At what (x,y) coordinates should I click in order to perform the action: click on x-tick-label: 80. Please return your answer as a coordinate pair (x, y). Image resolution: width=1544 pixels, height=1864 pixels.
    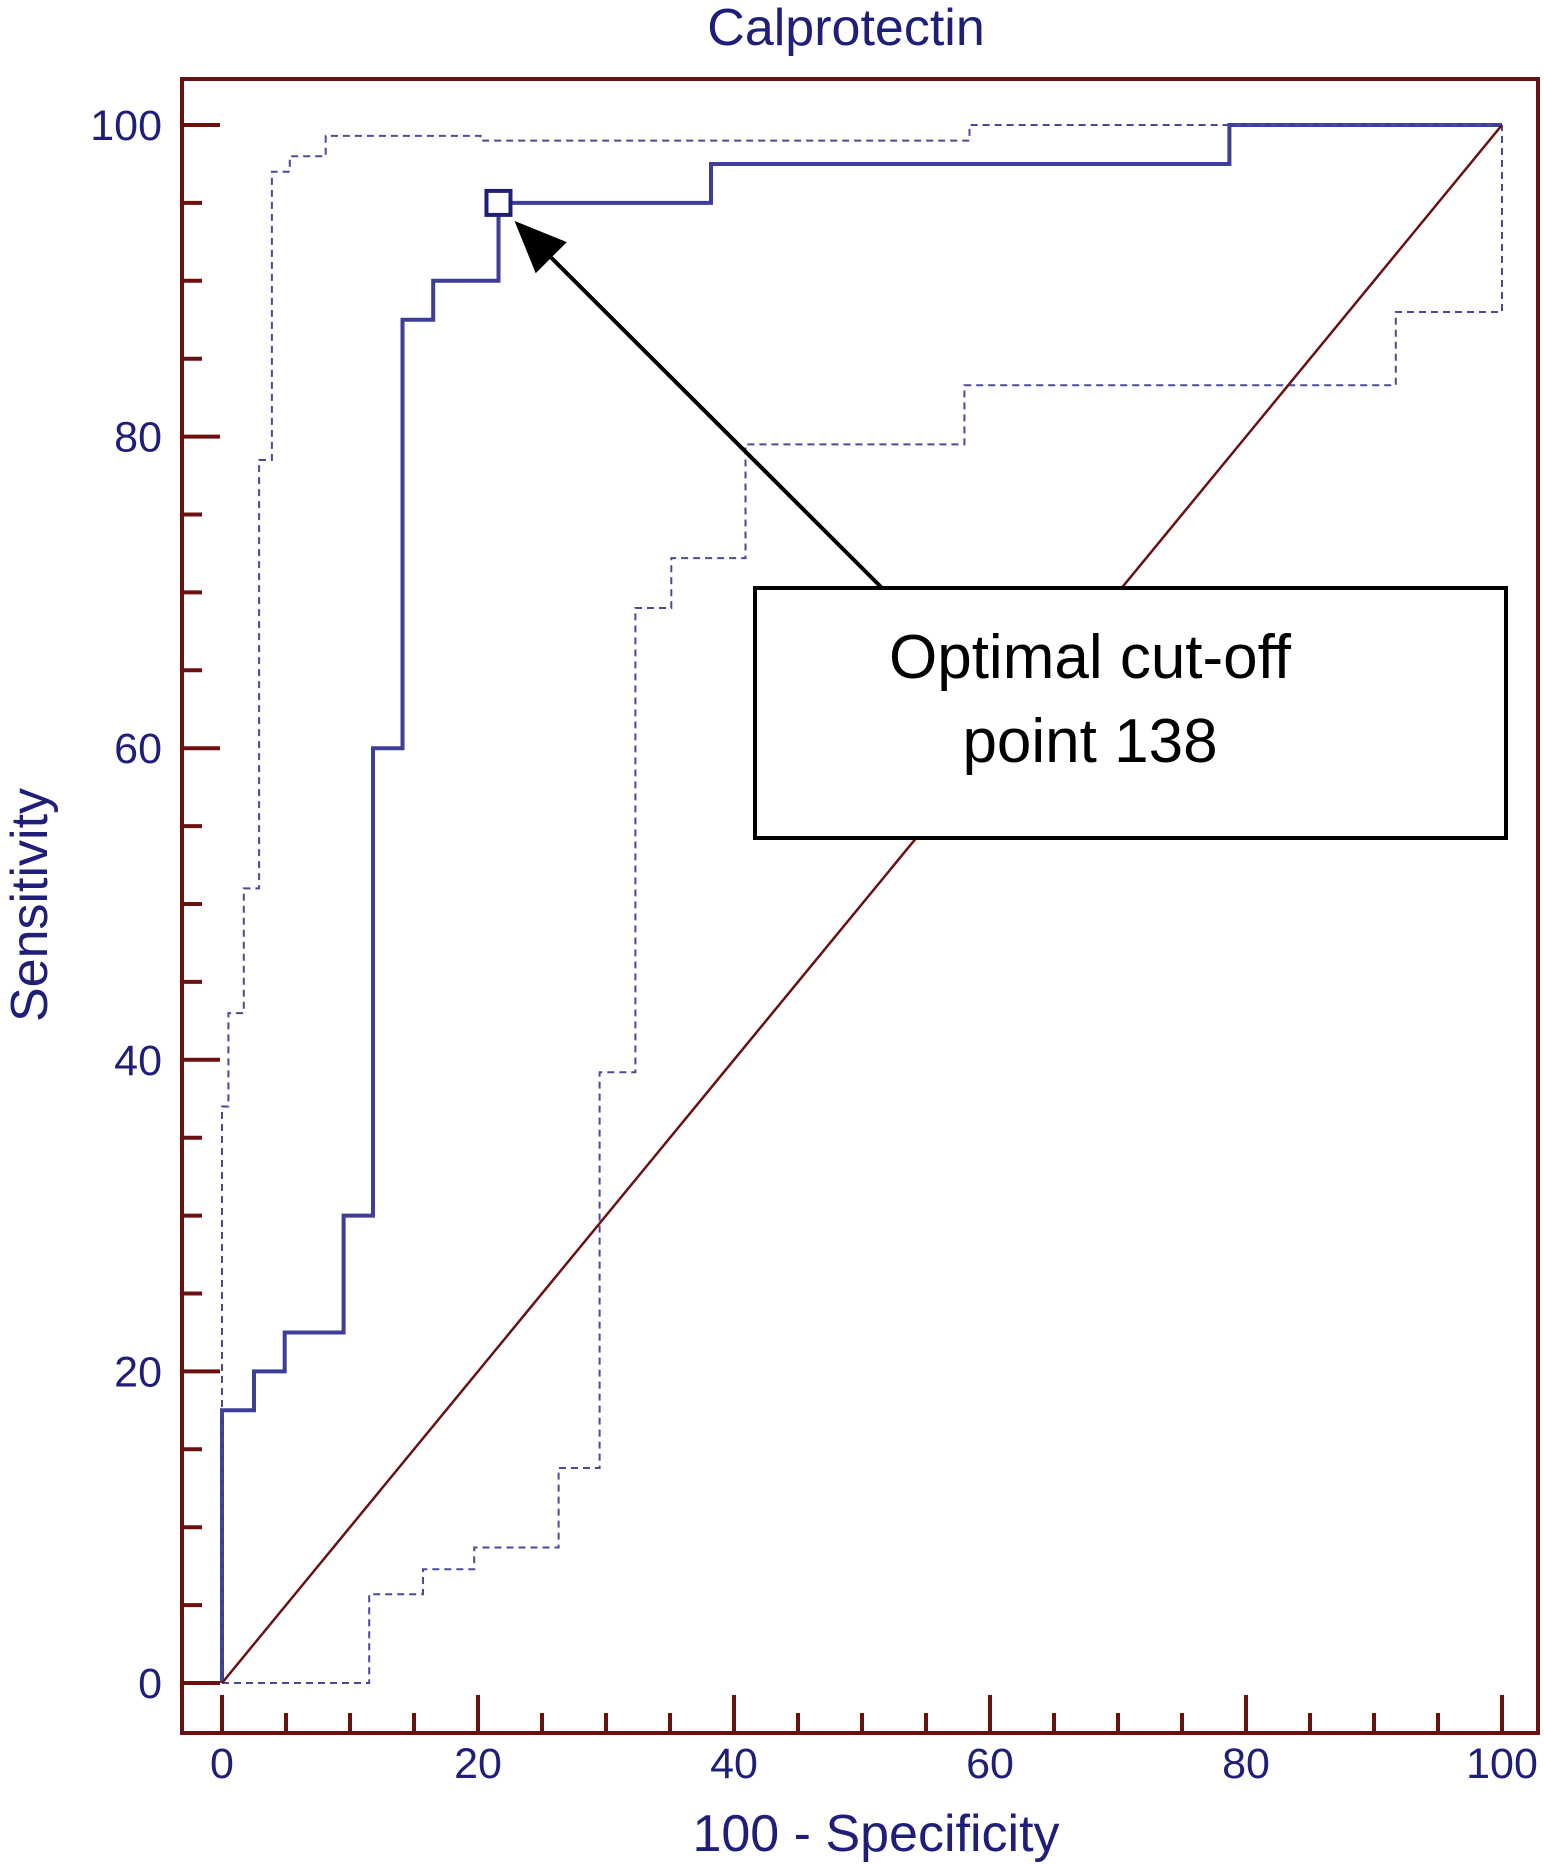
    Looking at the image, I should click on (1246, 1764).